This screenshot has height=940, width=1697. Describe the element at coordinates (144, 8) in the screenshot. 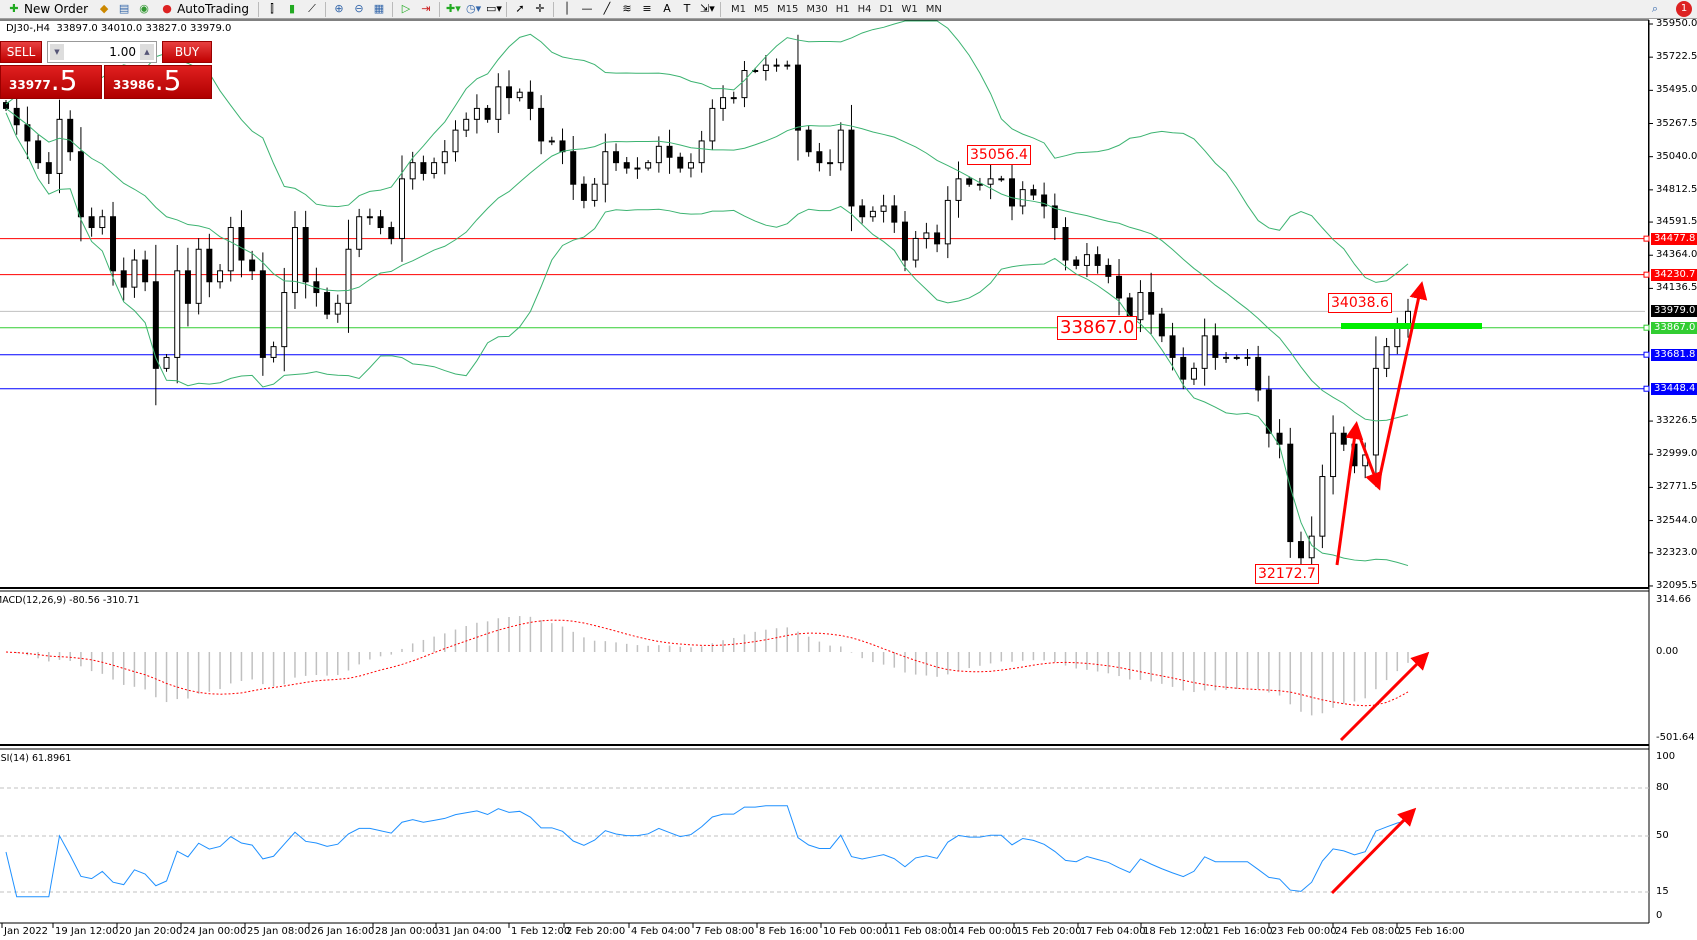

I see `signals-icon: ◉` at that location.